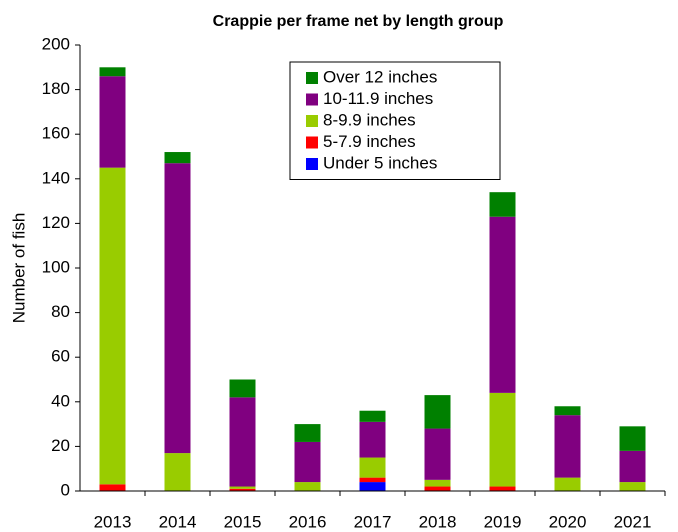  I want to click on legend-label: 8-9.9 inches, so click(369, 119).